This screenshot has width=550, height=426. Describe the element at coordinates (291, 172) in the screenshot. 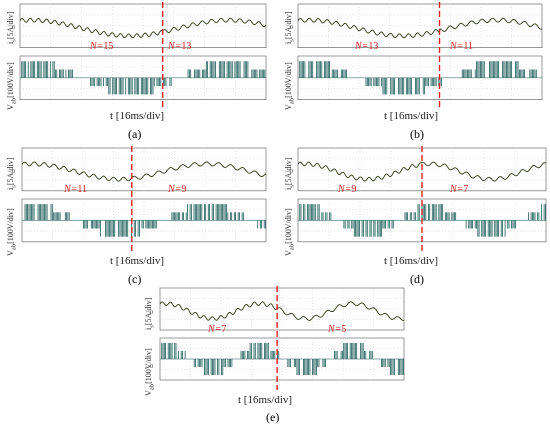

I see `zero-marker: 0` at that location.